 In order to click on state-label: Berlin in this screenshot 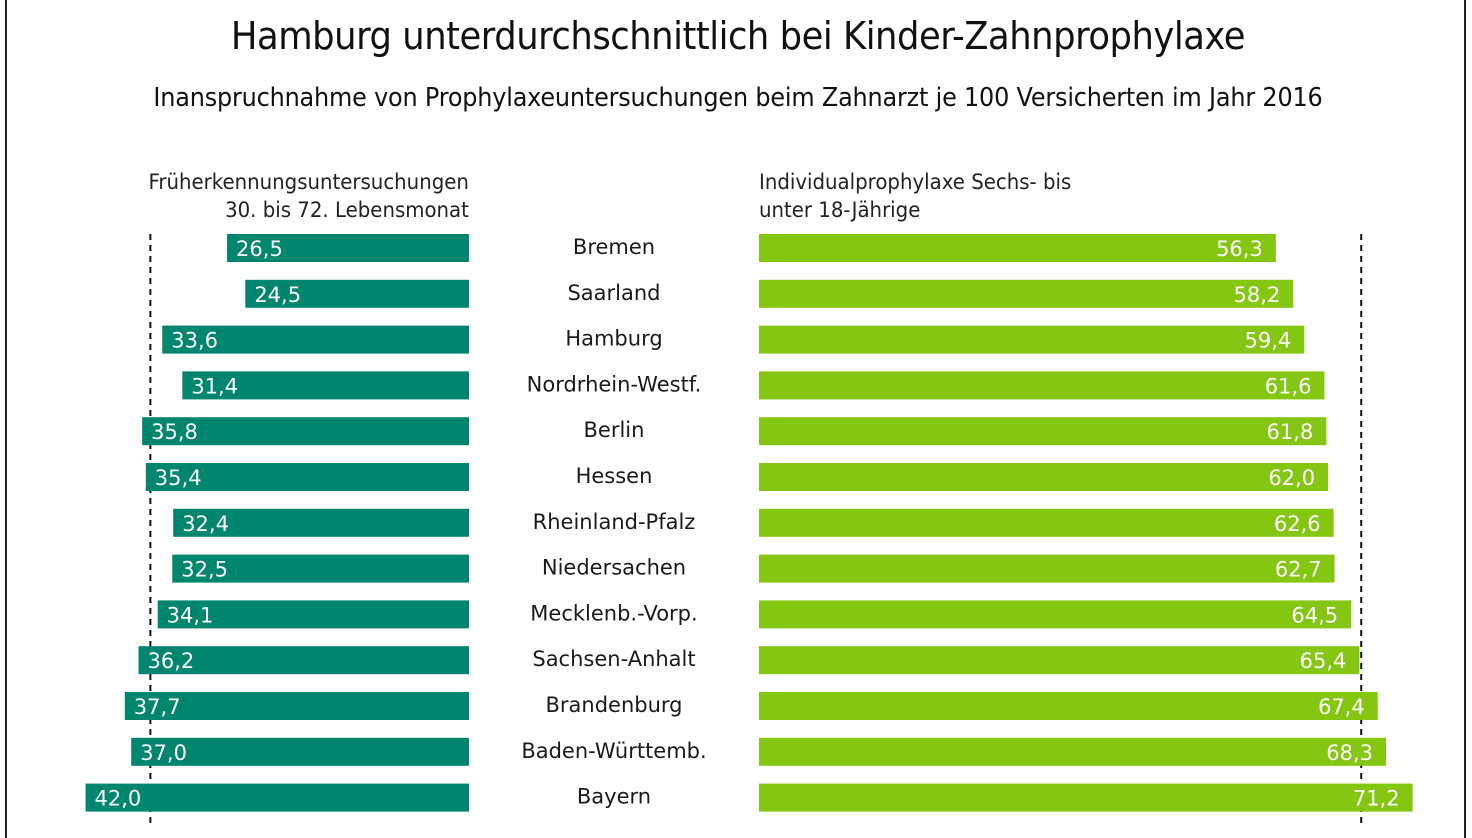, I will do `click(614, 430)`.